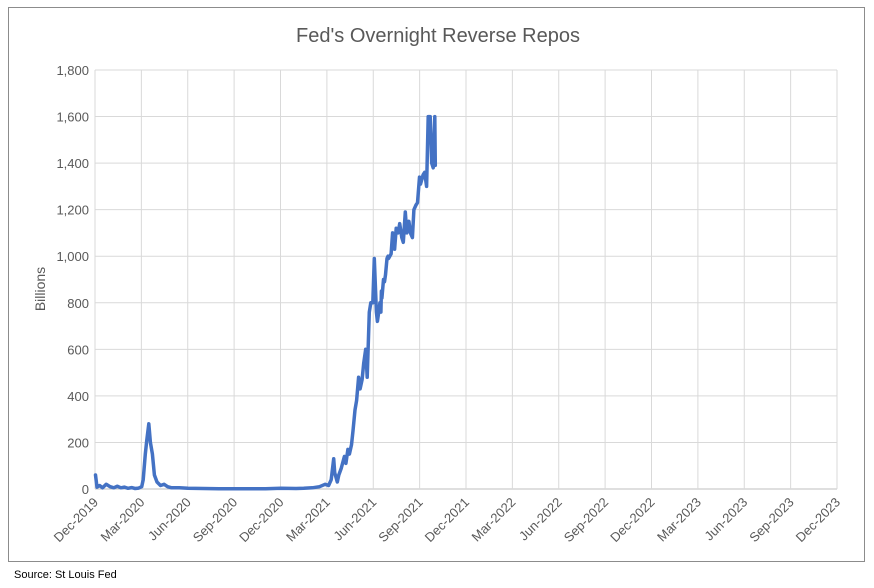 The image size is (874, 588). I want to click on x-tick-label: Mar-2022, so click(494, 520).